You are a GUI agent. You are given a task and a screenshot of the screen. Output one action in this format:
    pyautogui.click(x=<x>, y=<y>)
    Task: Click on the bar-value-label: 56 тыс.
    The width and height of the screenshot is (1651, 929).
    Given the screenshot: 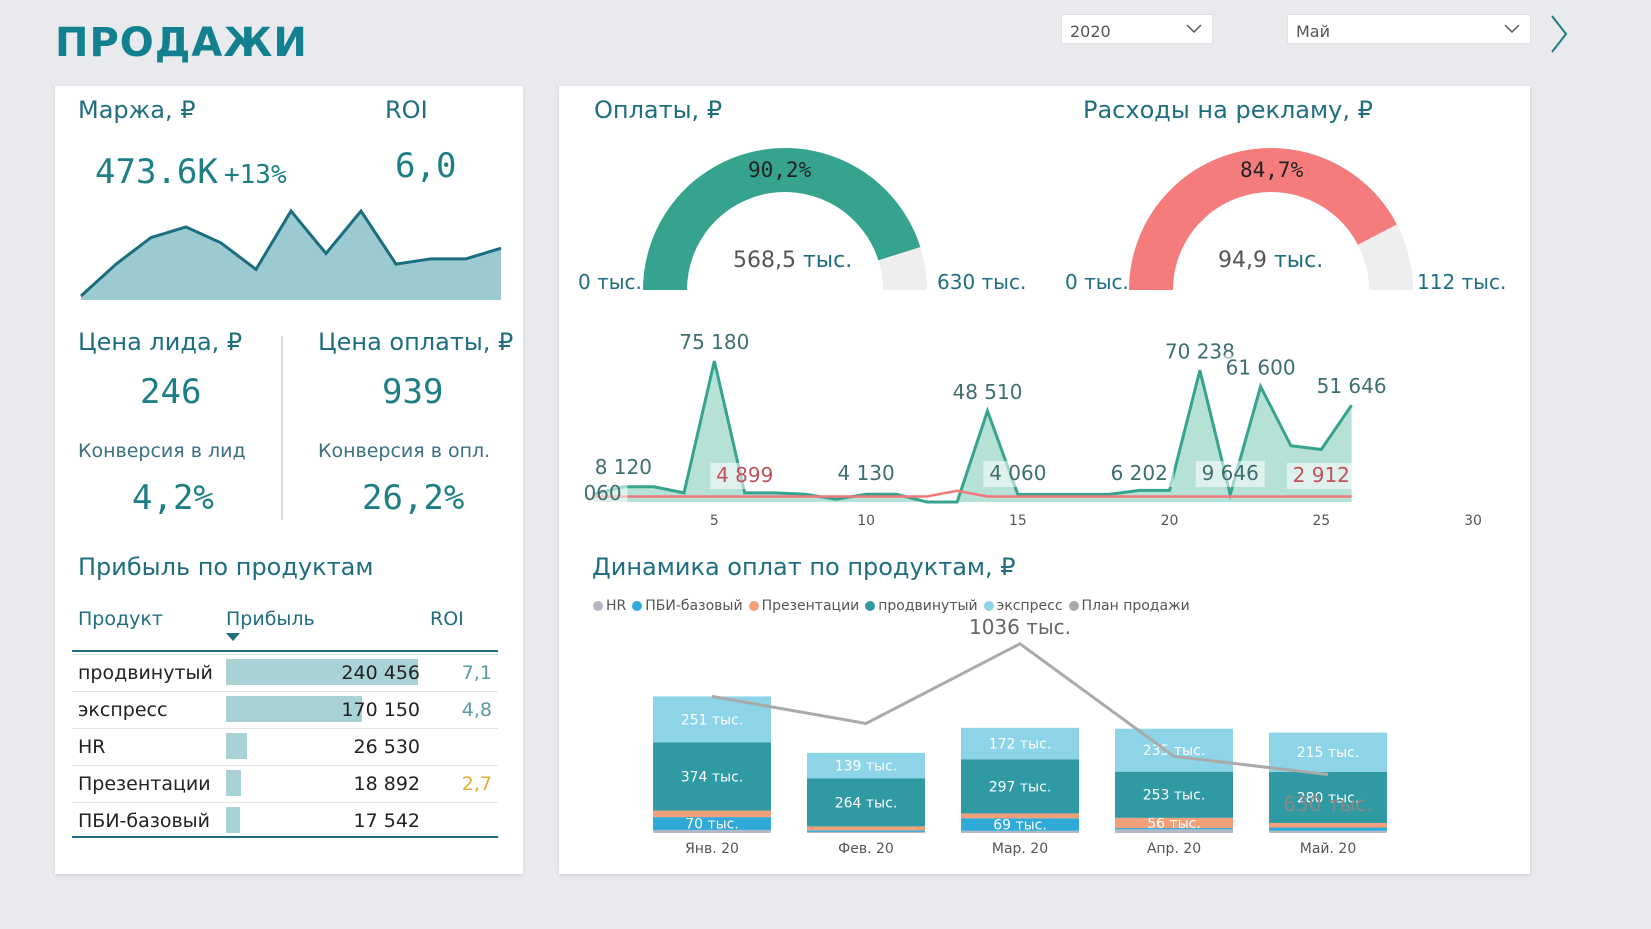 What is the action you would take?
    pyautogui.click(x=1174, y=824)
    